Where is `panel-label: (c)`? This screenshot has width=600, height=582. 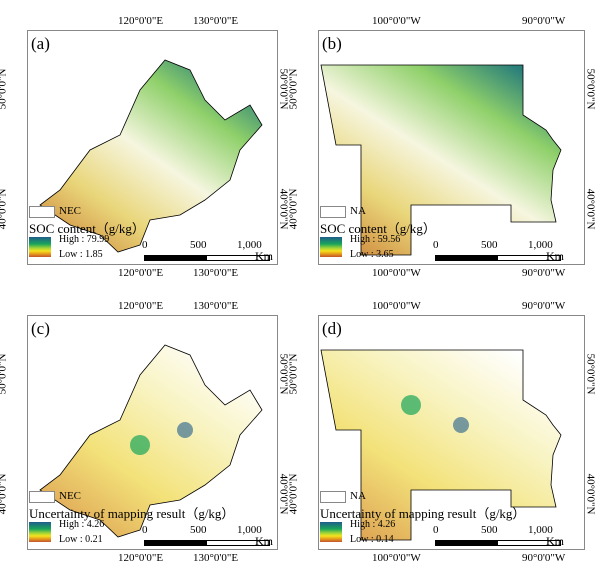
panel-label: (c) is located at coordinates (40, 328).